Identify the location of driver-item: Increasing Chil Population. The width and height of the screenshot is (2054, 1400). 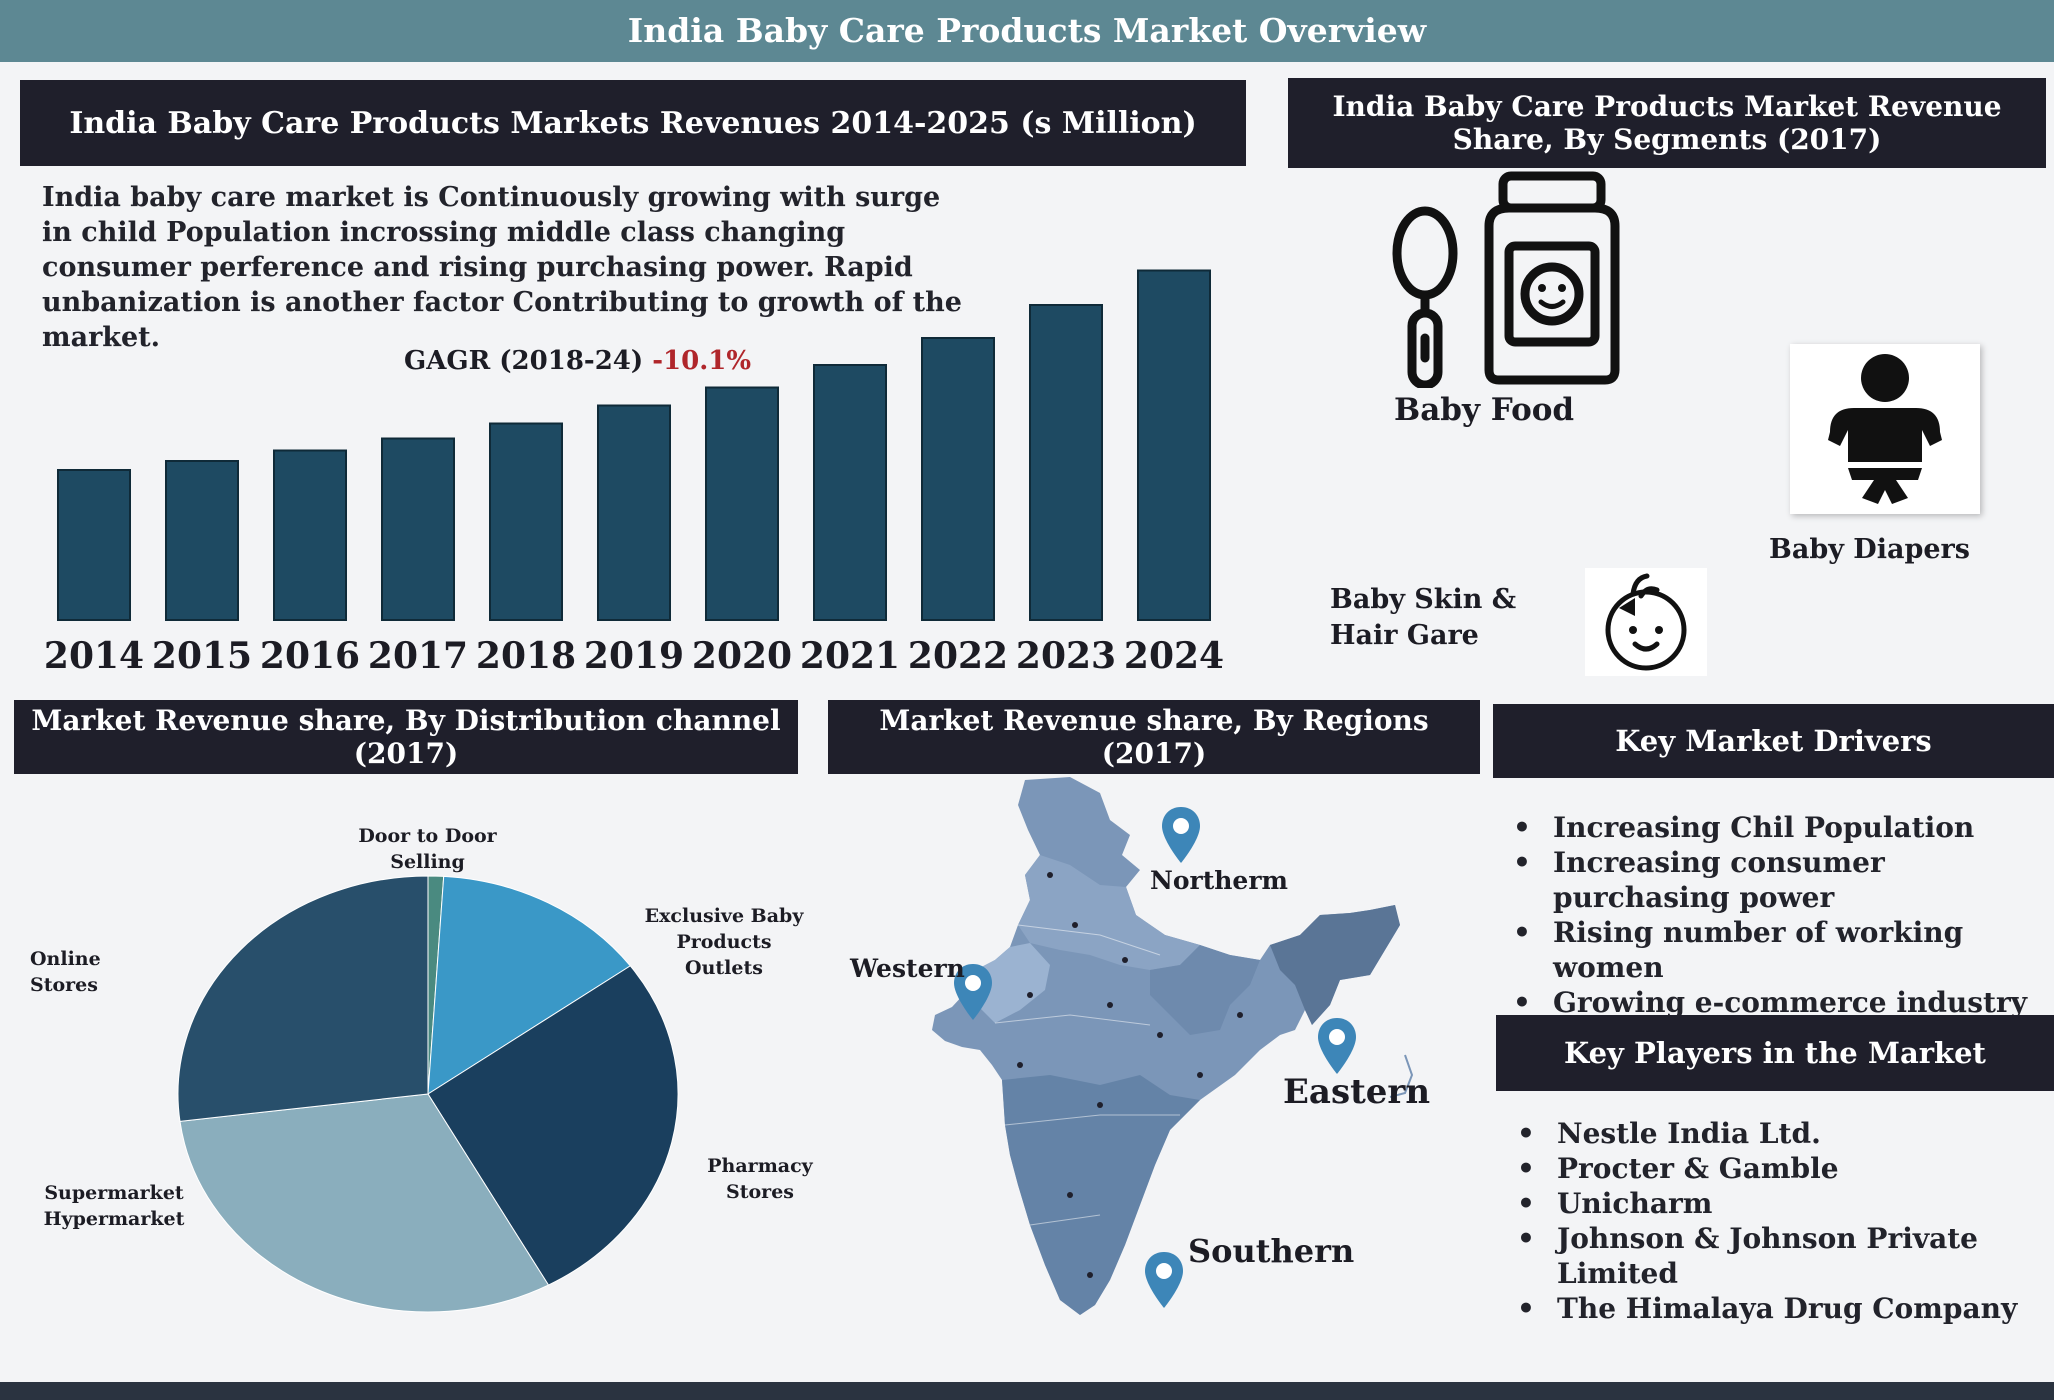
(1773, 827).